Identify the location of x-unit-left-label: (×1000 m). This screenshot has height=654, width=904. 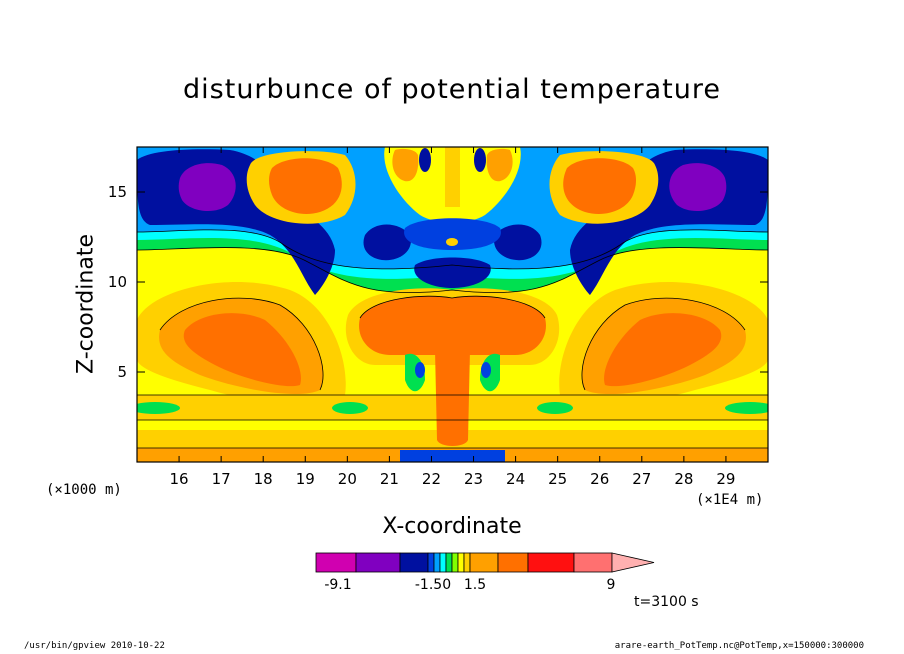
(84, 490).